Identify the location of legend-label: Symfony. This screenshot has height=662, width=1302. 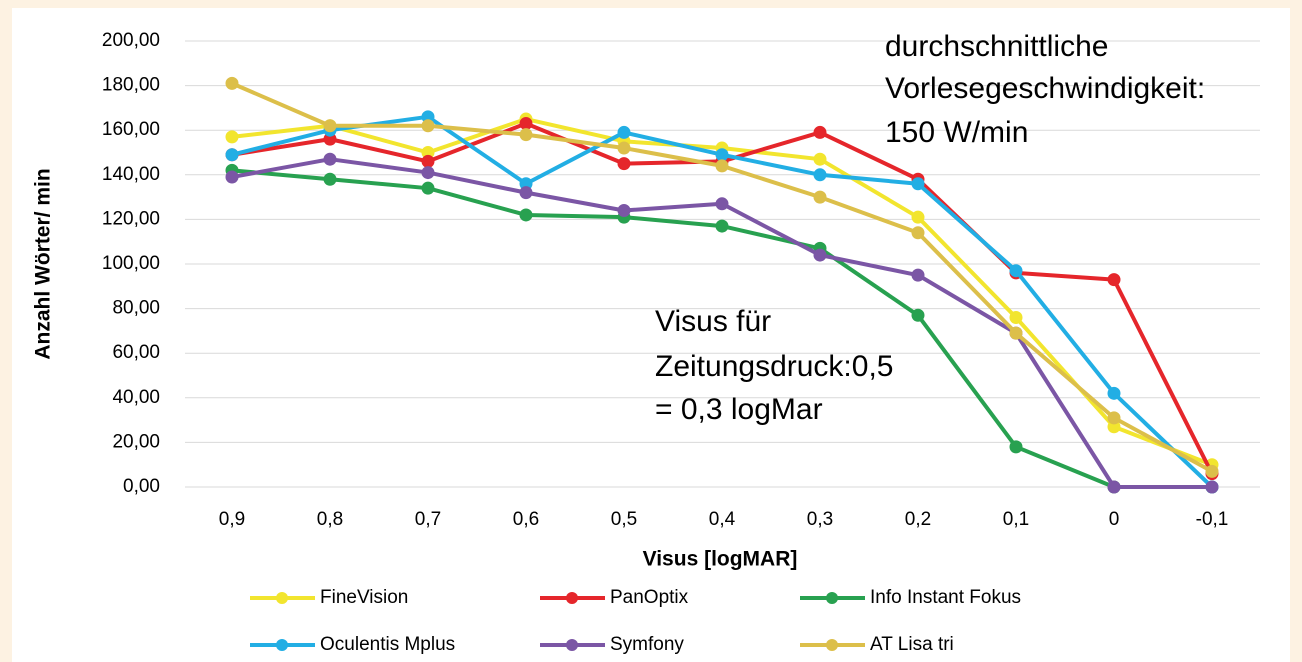
(647, 644).